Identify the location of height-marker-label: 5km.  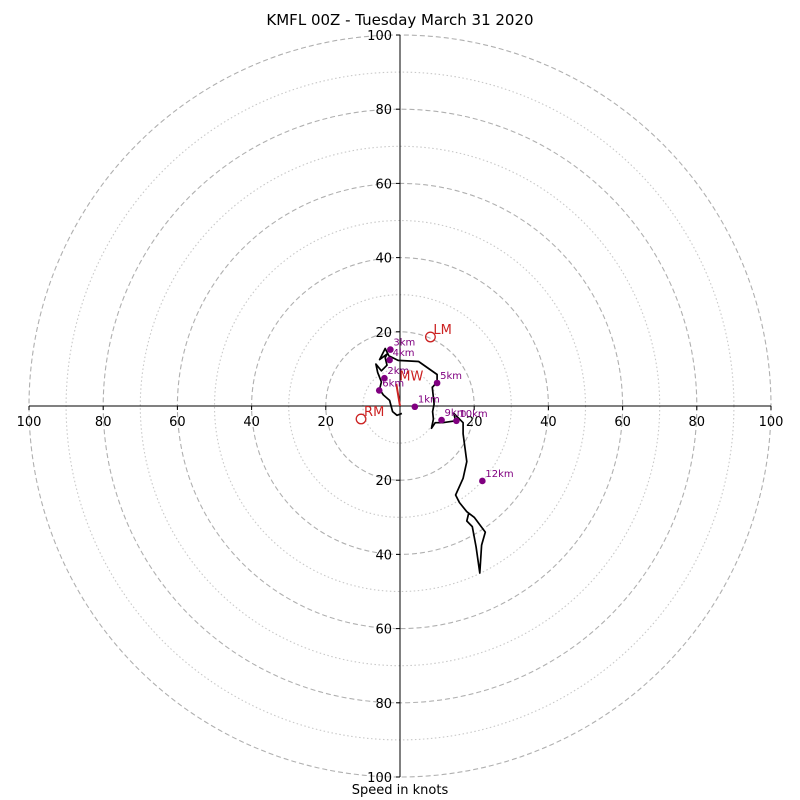
(451, 376).